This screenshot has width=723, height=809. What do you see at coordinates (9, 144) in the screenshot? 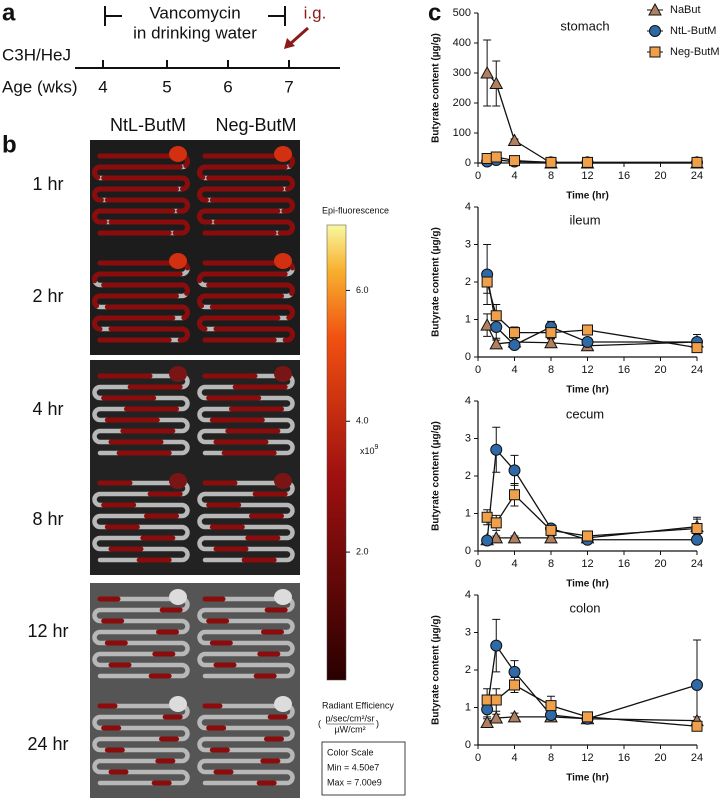
I see `panel-label: b` at bounding box center [9, 144].